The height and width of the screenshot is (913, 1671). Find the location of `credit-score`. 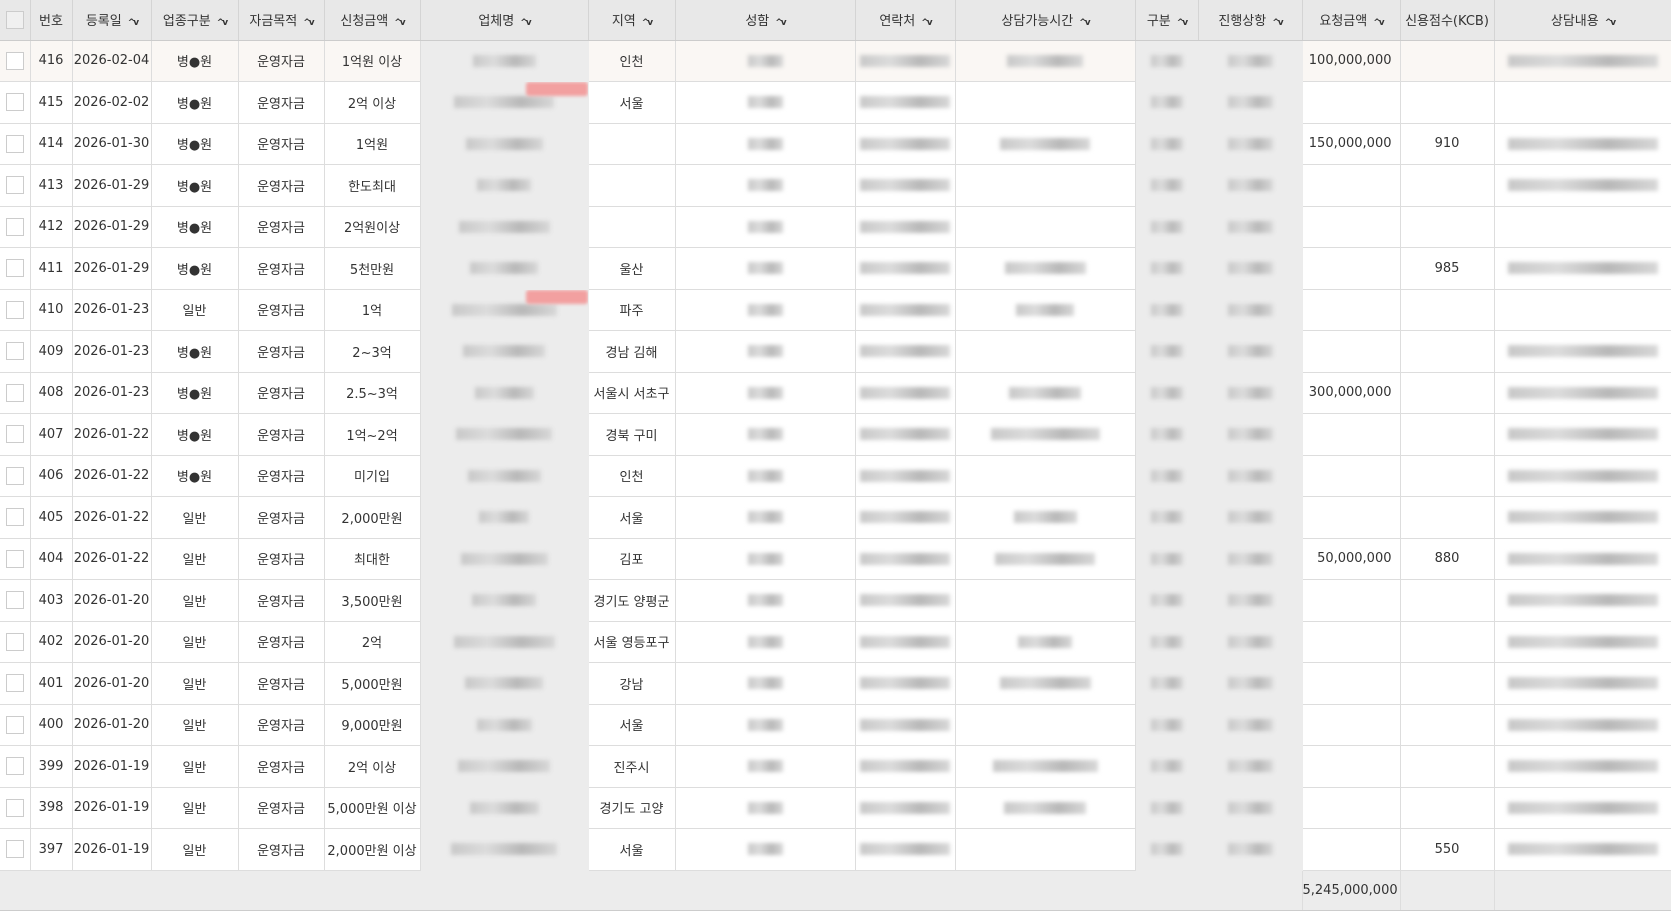

credit-score is located at coordinates (1447, 517).